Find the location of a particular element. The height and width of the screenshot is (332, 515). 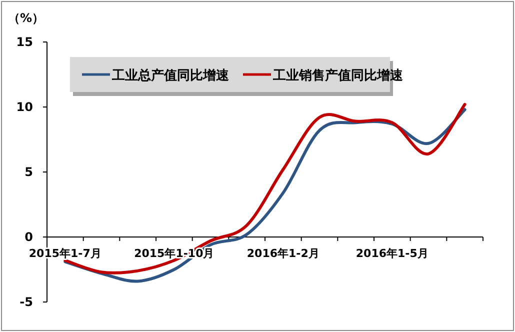

y-tick-label: 10 is located at coordinates (24, 107).